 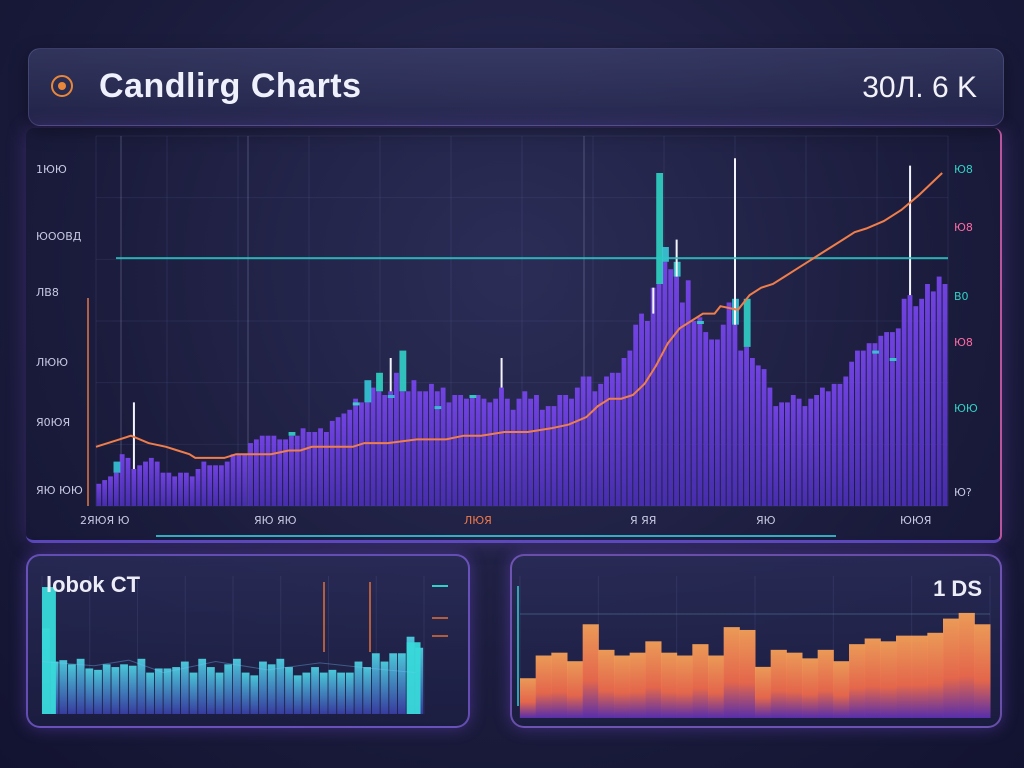 What do you see at coordinates (966, 408) in the screenshot?
I see `y-tick-label-right: ЮЮ` at bounding box center [966, 408].